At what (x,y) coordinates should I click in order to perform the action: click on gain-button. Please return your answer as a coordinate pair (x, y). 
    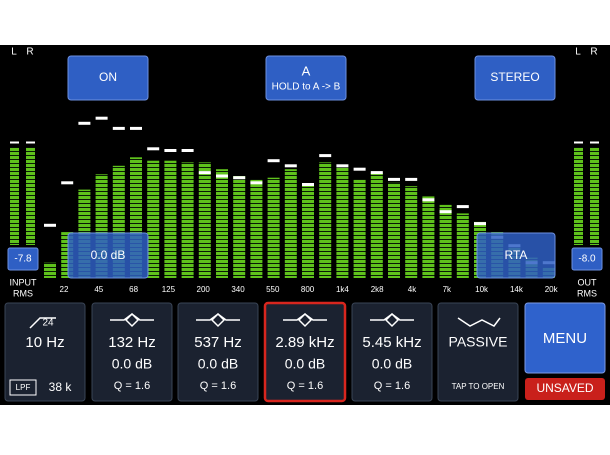
    Looking at the image, I should click on (108, 255).